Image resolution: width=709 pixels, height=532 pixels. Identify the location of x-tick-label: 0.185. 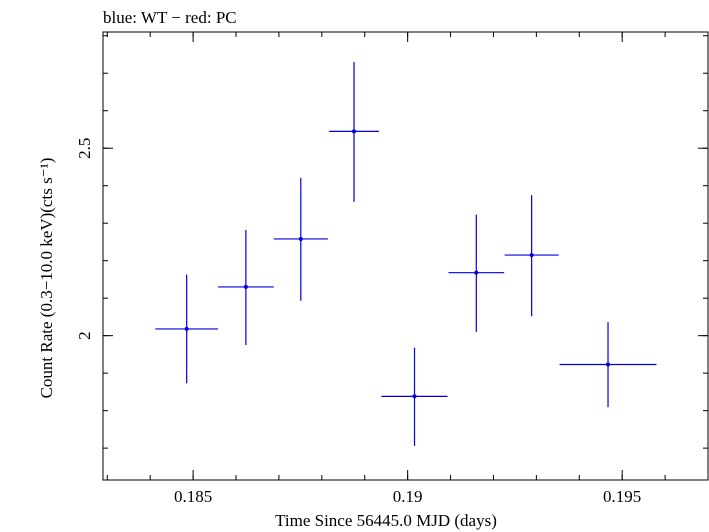
(193, 496).